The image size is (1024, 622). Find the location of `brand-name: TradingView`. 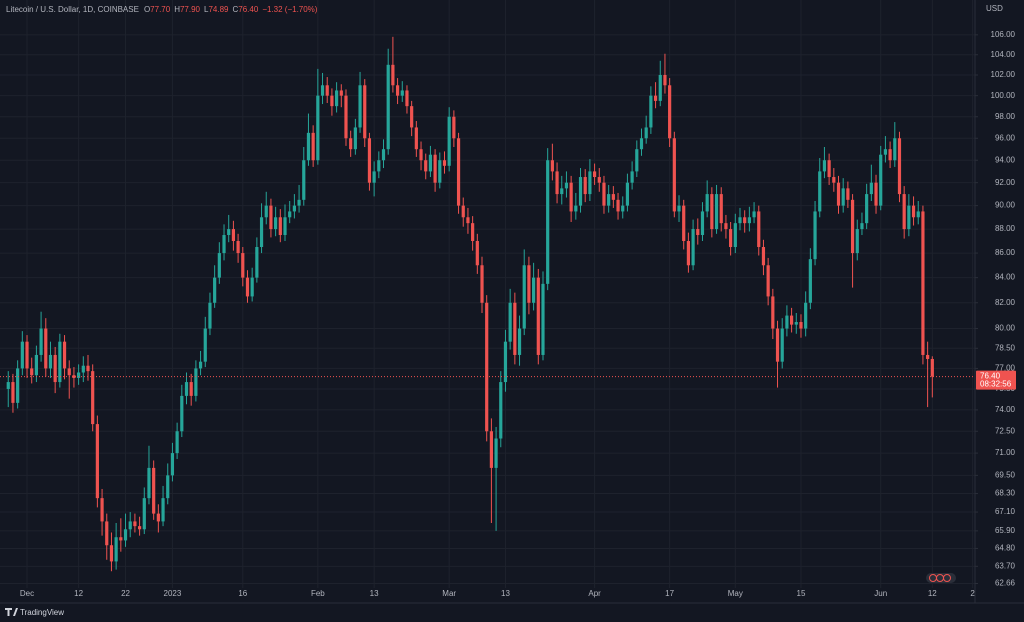

brand-name: TradingView is located at coordinates (42, 612).